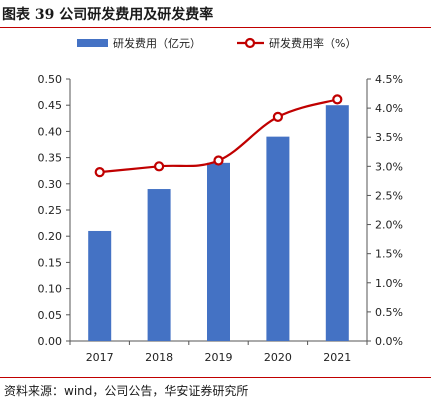  I want to click on left-tick-label: 0.10, so click(50, 289).